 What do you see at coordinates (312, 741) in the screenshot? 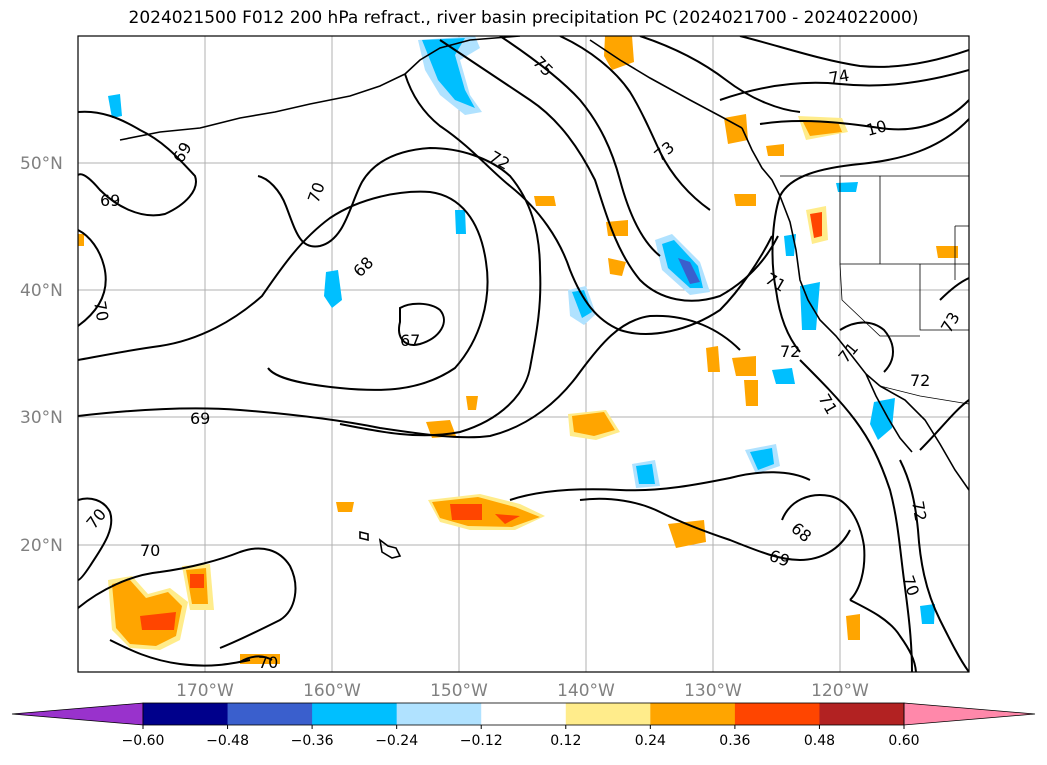
I see `colorbar-tick-label: −0.36` at bounding box center [312, 741].